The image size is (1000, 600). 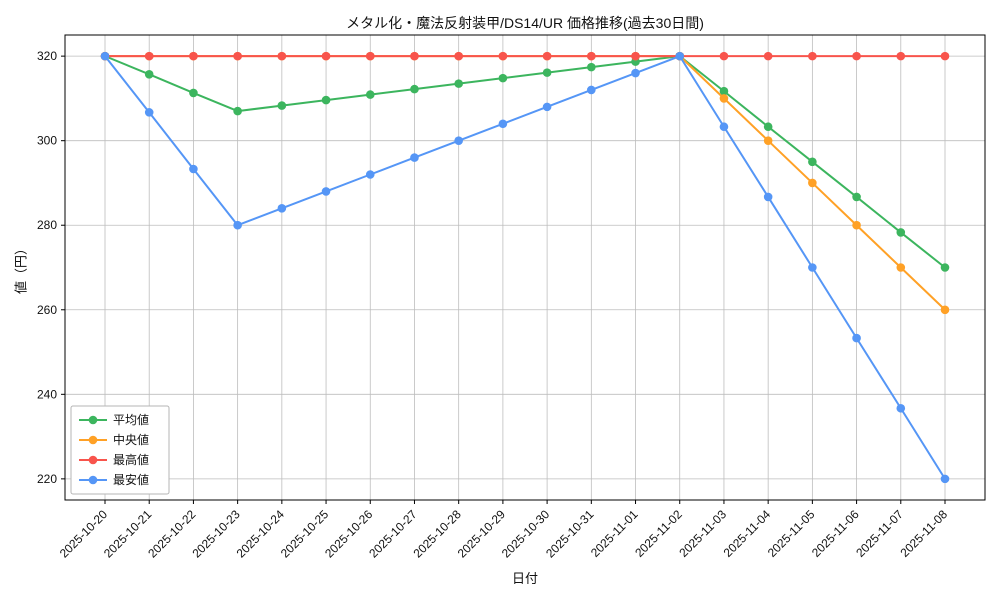 What do you see at coordinates (131, 459) in the screenshot?
I see `legend-item-label: 最高値` at bounding box center [131, 459].